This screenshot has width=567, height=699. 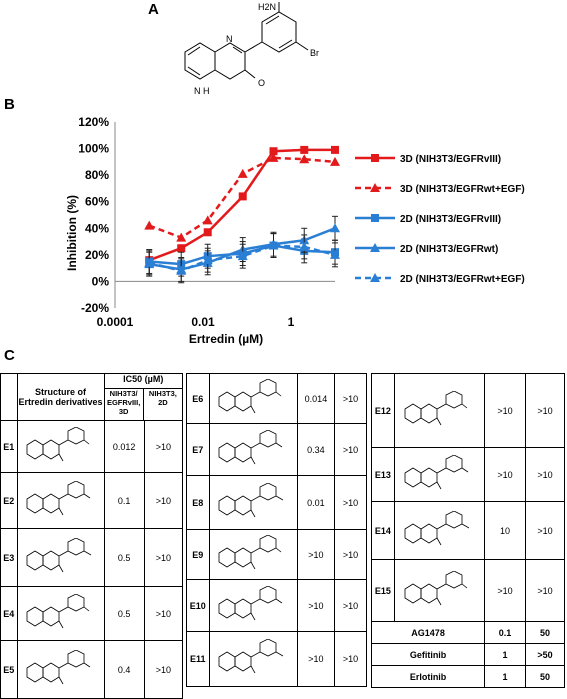 I want to click on reference-name: AG1478, so click(x=428, y=632).